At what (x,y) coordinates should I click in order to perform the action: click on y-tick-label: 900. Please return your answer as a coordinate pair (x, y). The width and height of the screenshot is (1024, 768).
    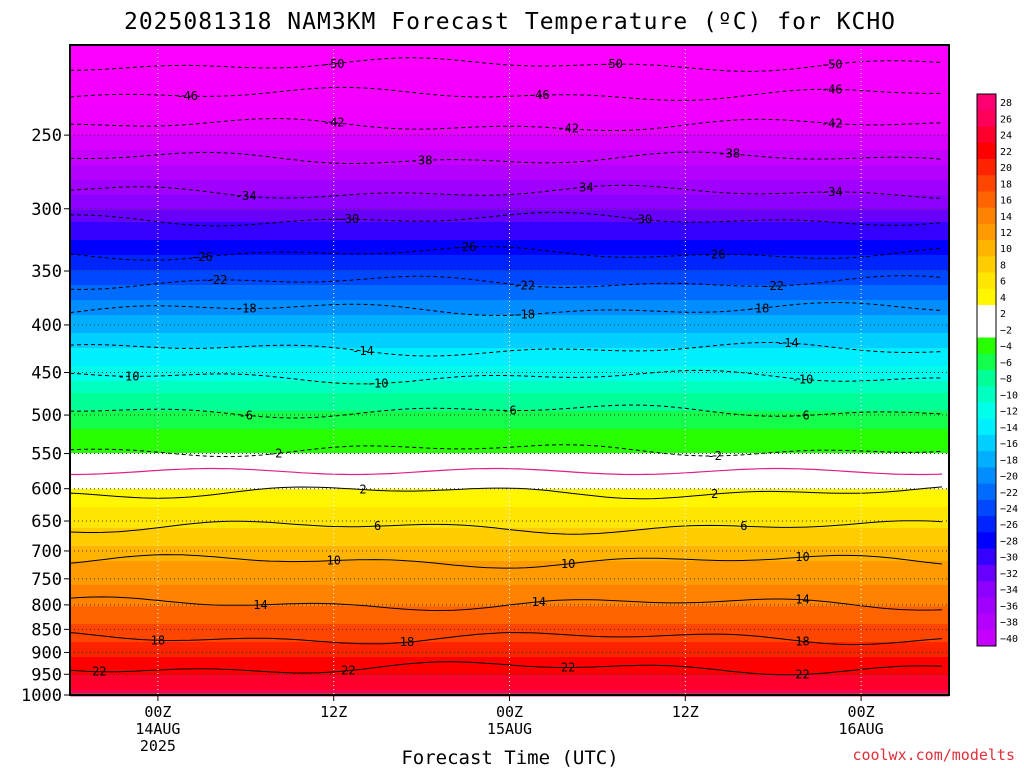
    Looking at the image, I should click on (46, 653).